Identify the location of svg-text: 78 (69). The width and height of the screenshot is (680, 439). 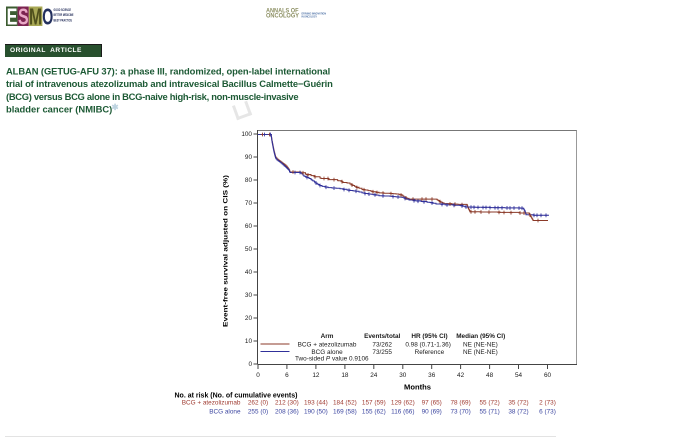
(460, 403).